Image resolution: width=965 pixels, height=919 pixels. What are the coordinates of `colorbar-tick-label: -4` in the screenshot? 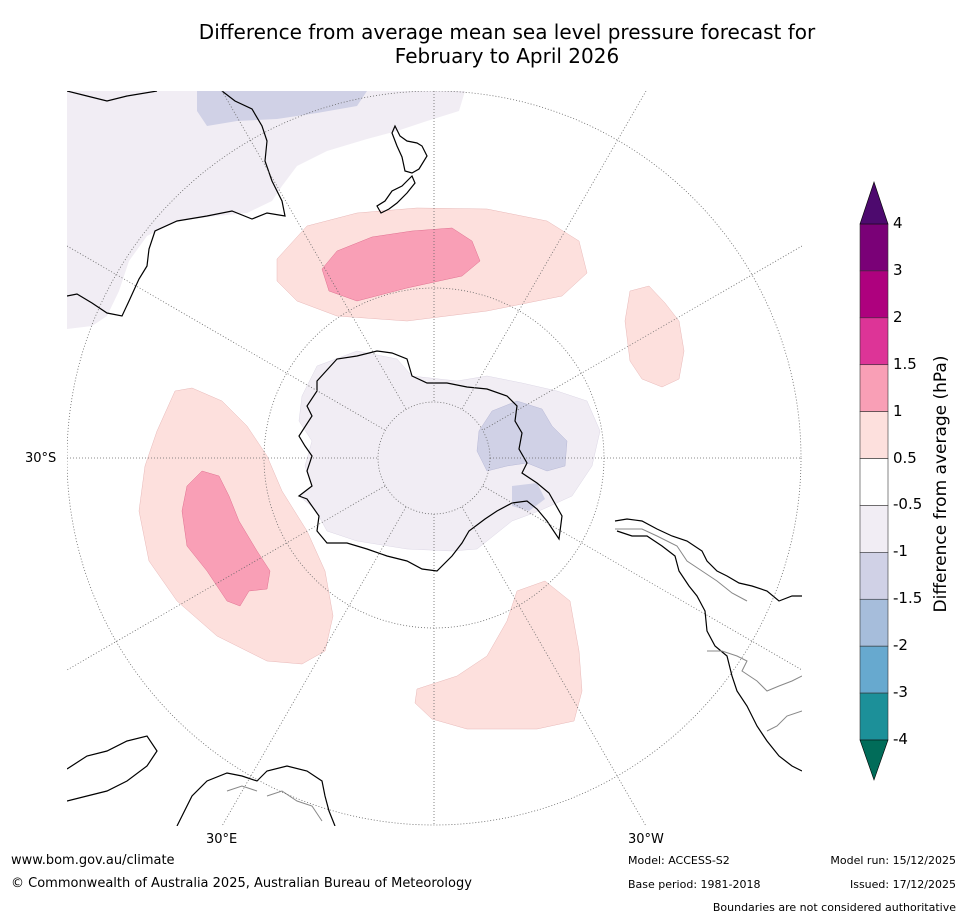 It's located at (900, 739).